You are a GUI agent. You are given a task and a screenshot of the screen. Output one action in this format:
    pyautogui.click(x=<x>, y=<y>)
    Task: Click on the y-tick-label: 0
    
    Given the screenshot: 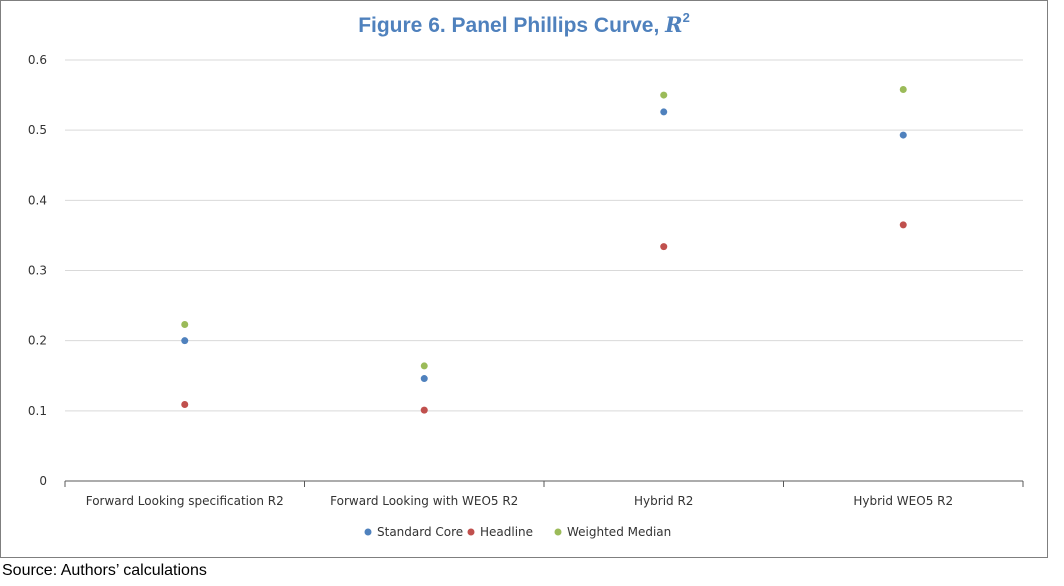 What is the action you would take?
    pyautogui.click(x=43, y=481)
    